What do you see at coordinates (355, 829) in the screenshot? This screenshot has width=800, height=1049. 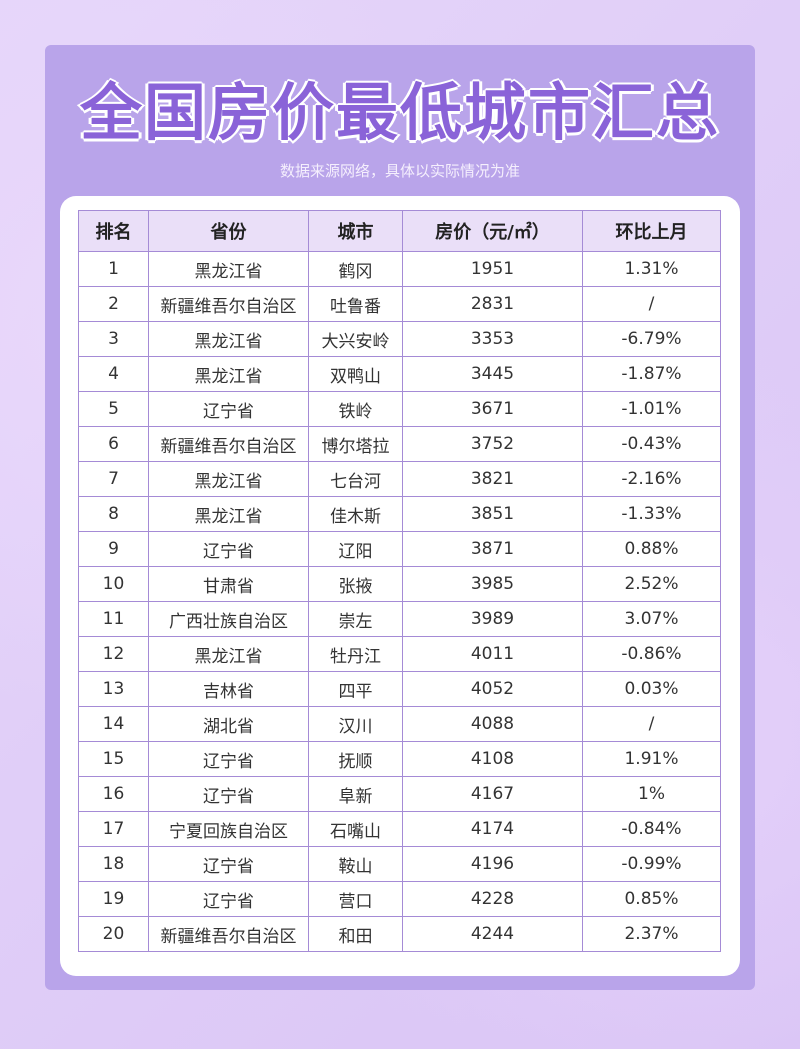 I see `table-cell: 石嘴山` at bounding box center [355, 829].